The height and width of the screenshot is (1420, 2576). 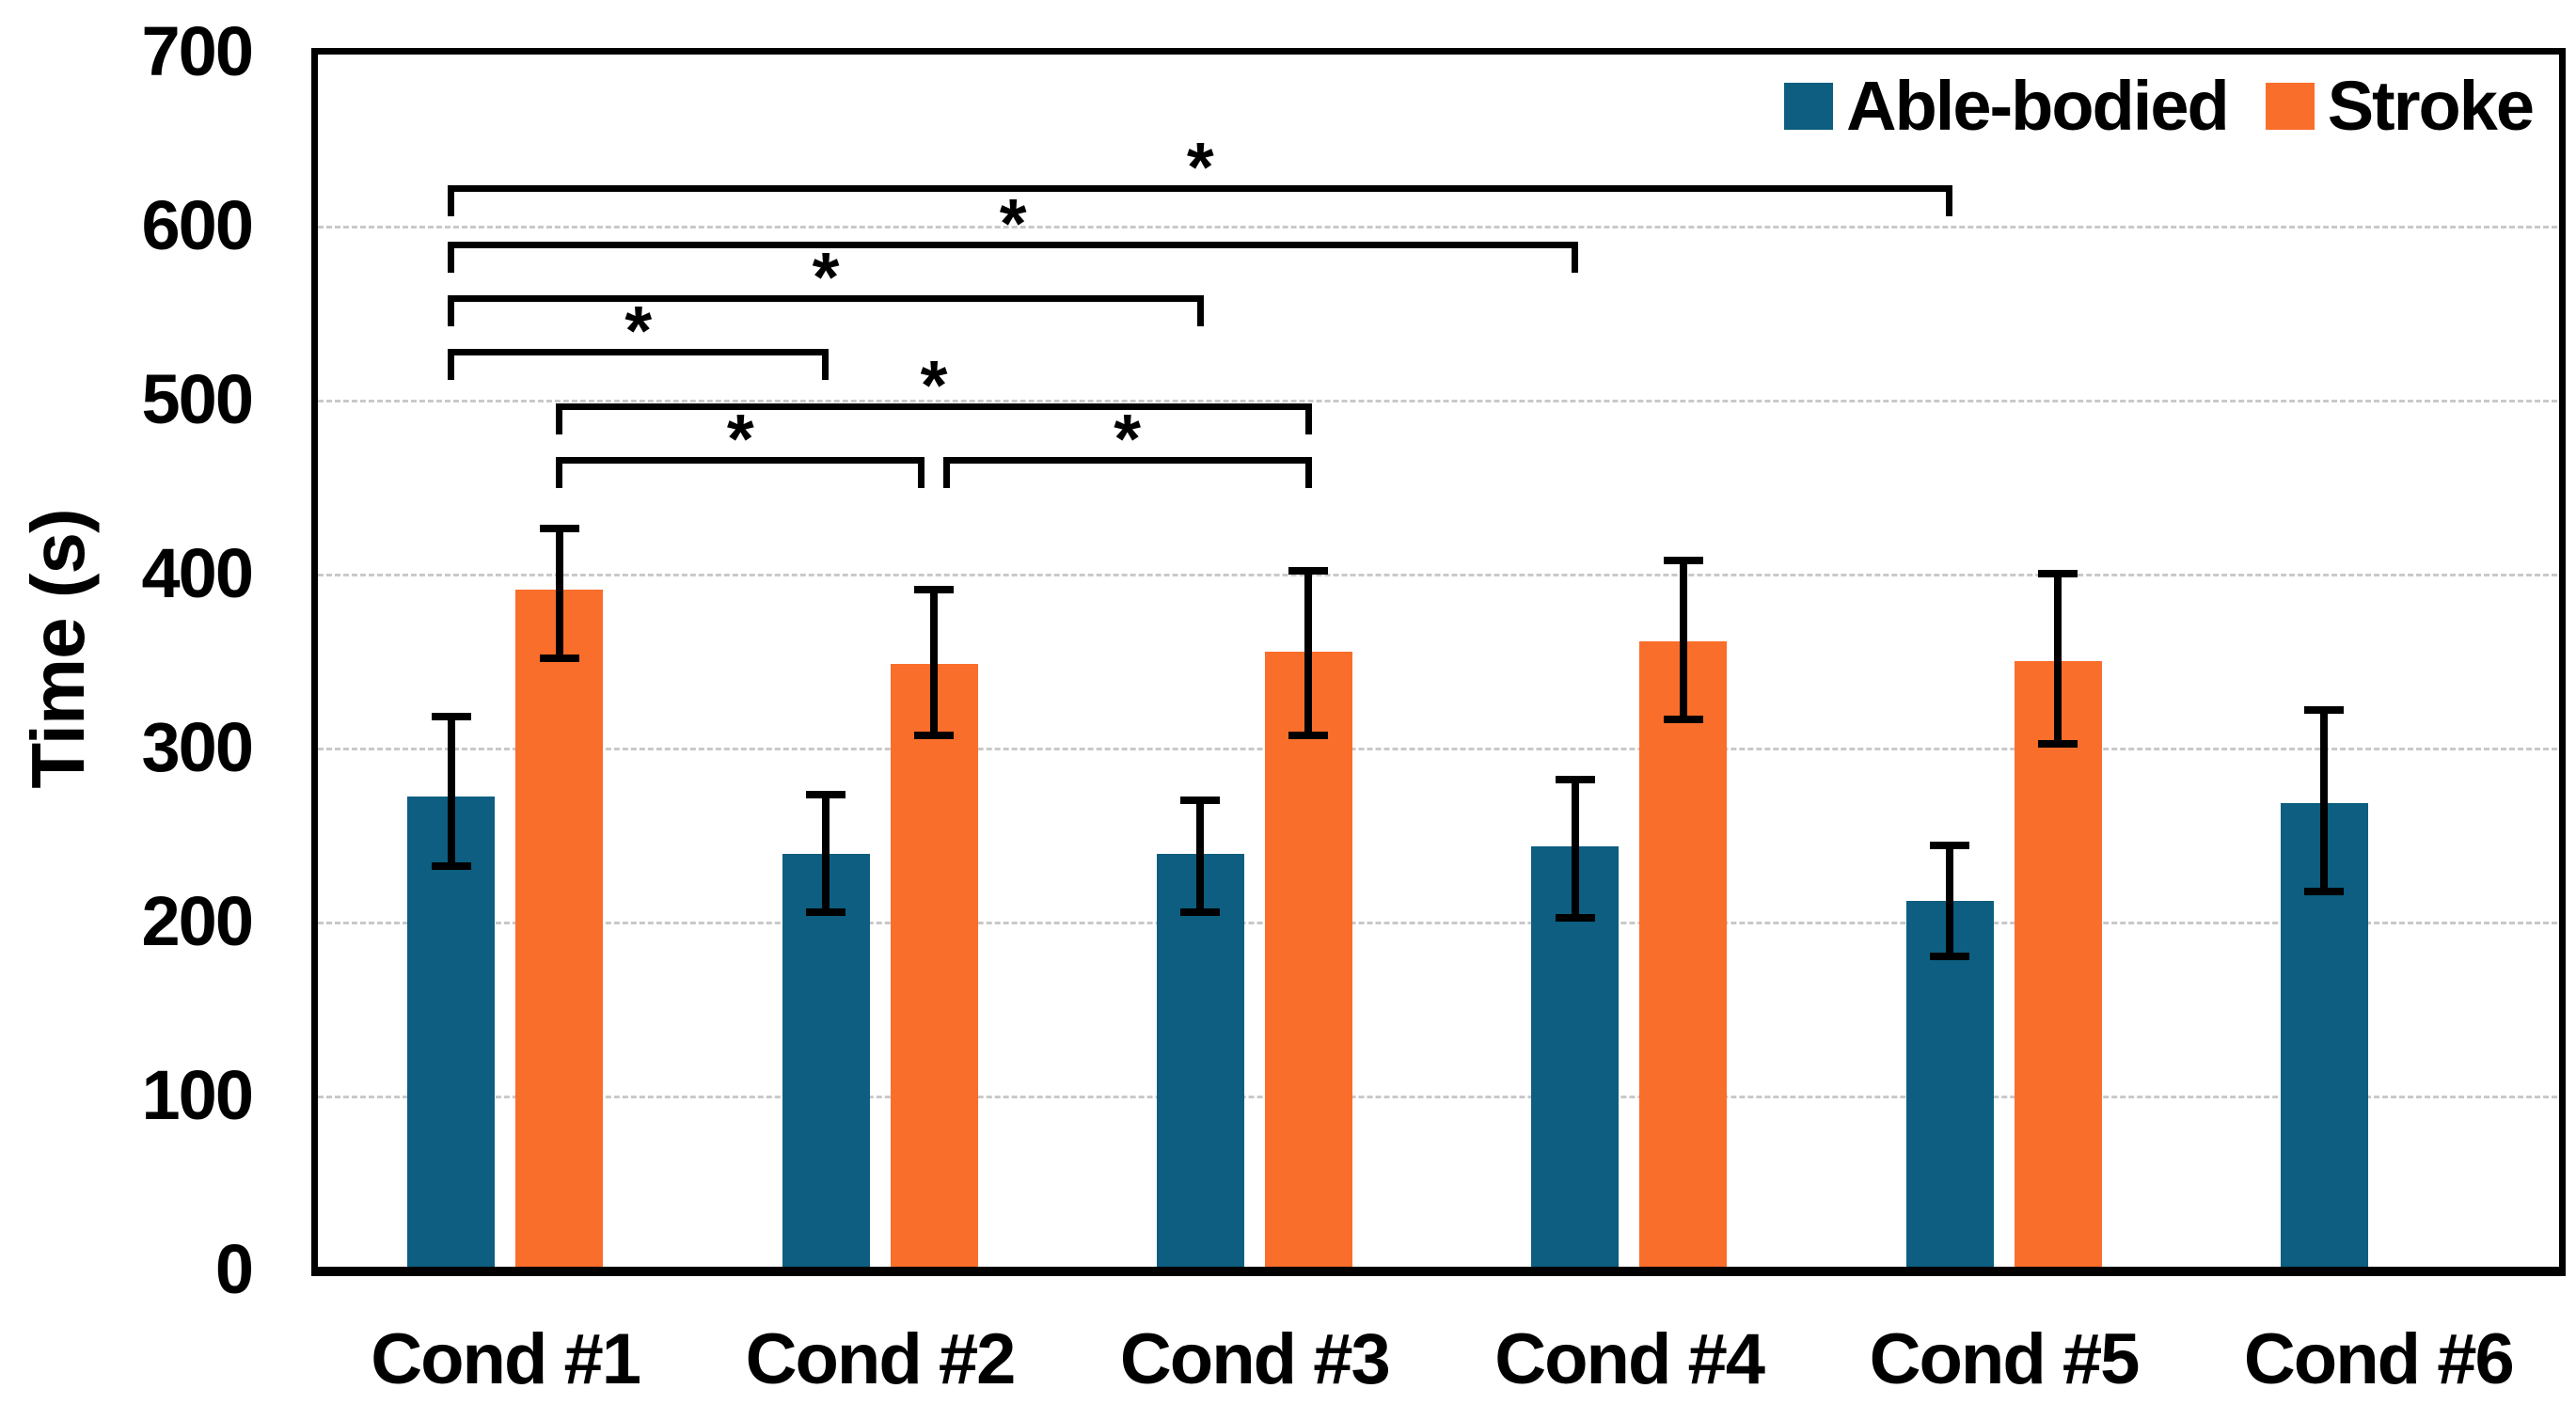 I want to click on legend: Able-bodied Stroke, so click(x=2159, y=106).